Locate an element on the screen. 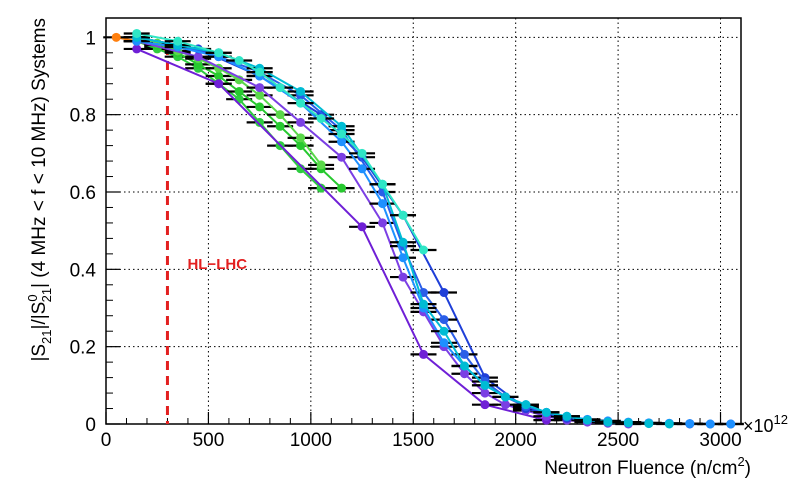 Image resolution: width=806 pixels, height=504 pixels. x-axis-title: Neutron Fluence (n/cm2) is located at coordinates (647, 466).